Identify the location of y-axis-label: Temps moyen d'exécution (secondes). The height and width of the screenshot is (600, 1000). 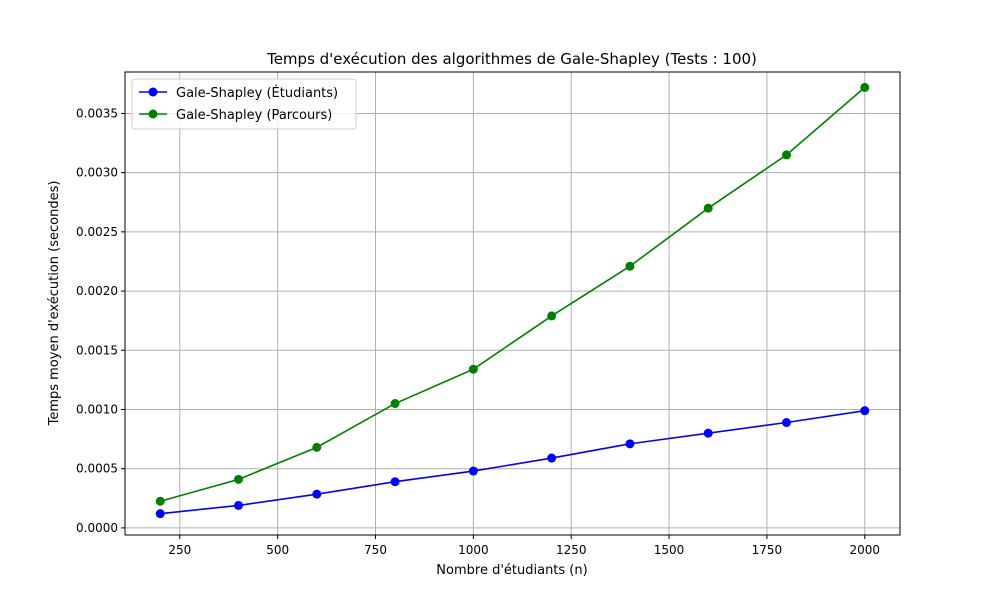
(54, 304).